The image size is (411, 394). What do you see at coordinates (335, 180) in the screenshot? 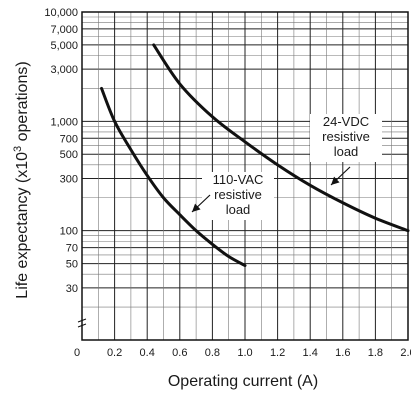
I see `annotation-arrowhead-24vdc` at bounding box center [335, 180].